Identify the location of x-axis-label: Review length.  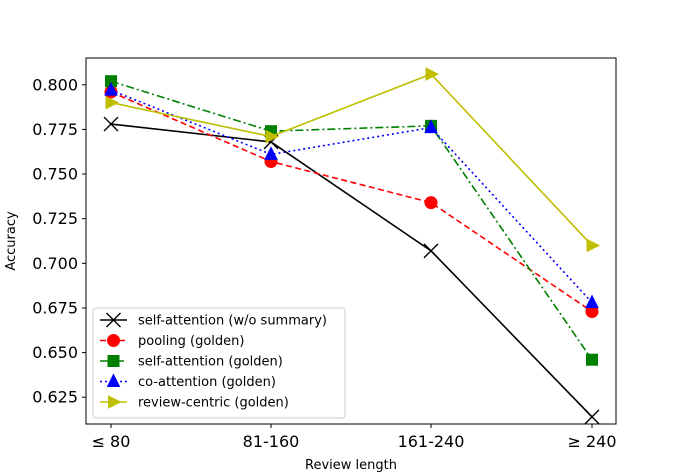
(351, 465).